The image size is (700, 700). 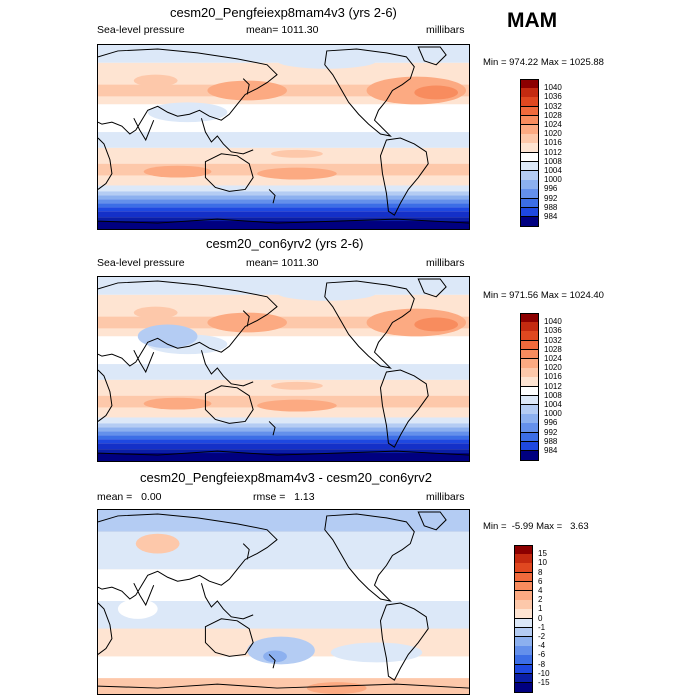 I want to click on panel-2-map, so click(x=283, y=369).